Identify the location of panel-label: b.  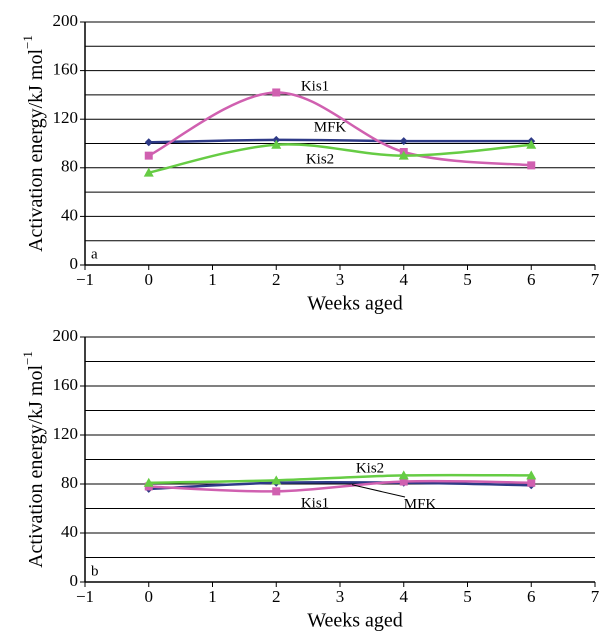
(95, 571).